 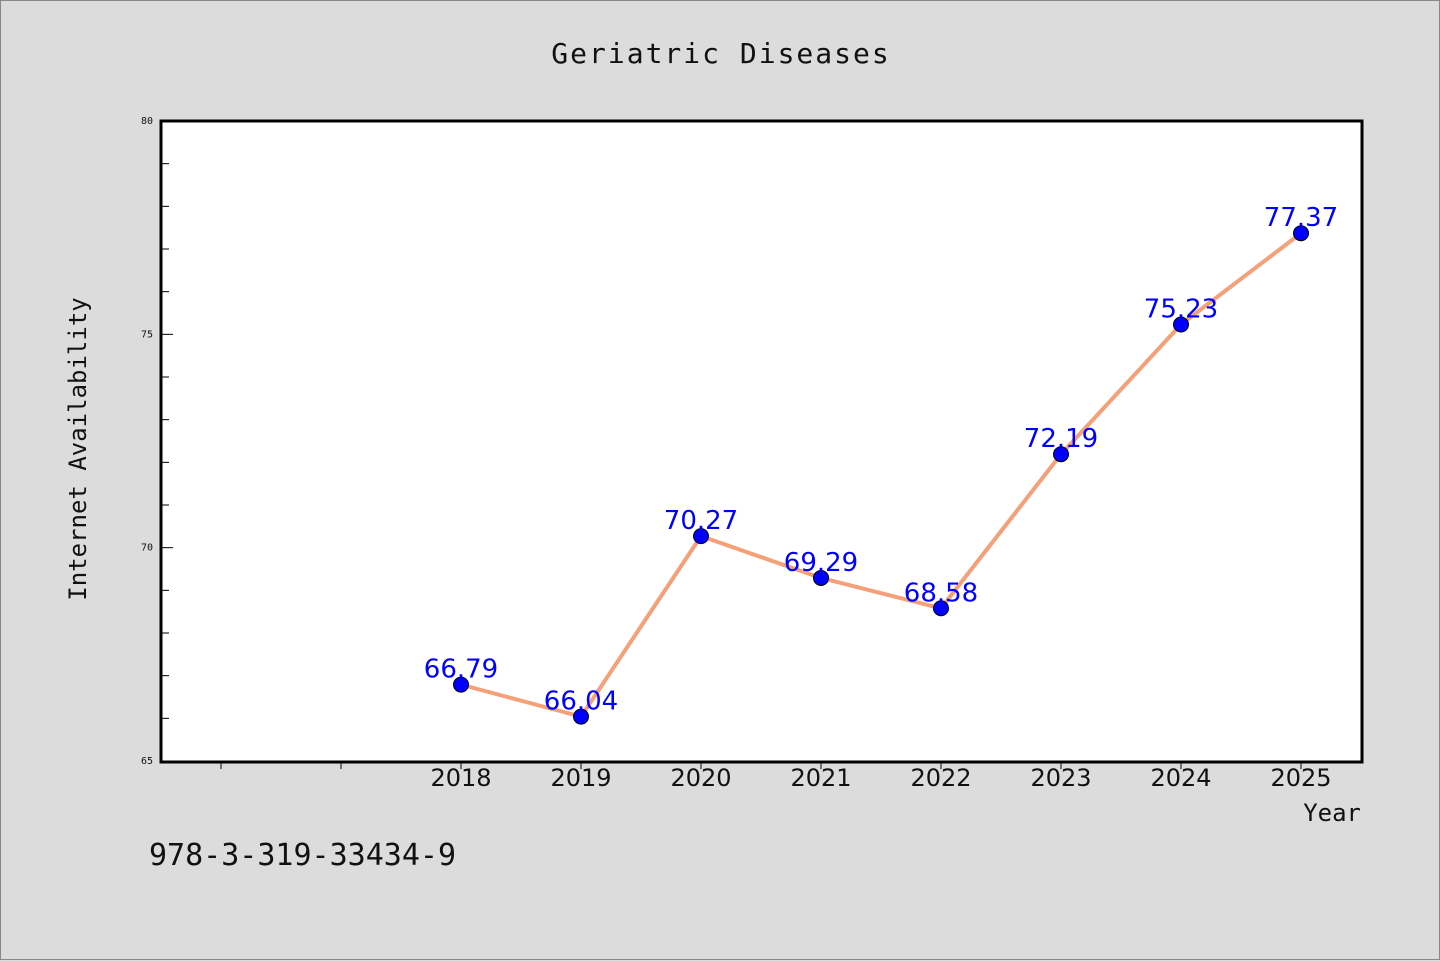 I want to click on x-axis-label: Year, so click(x=1332, y=813).